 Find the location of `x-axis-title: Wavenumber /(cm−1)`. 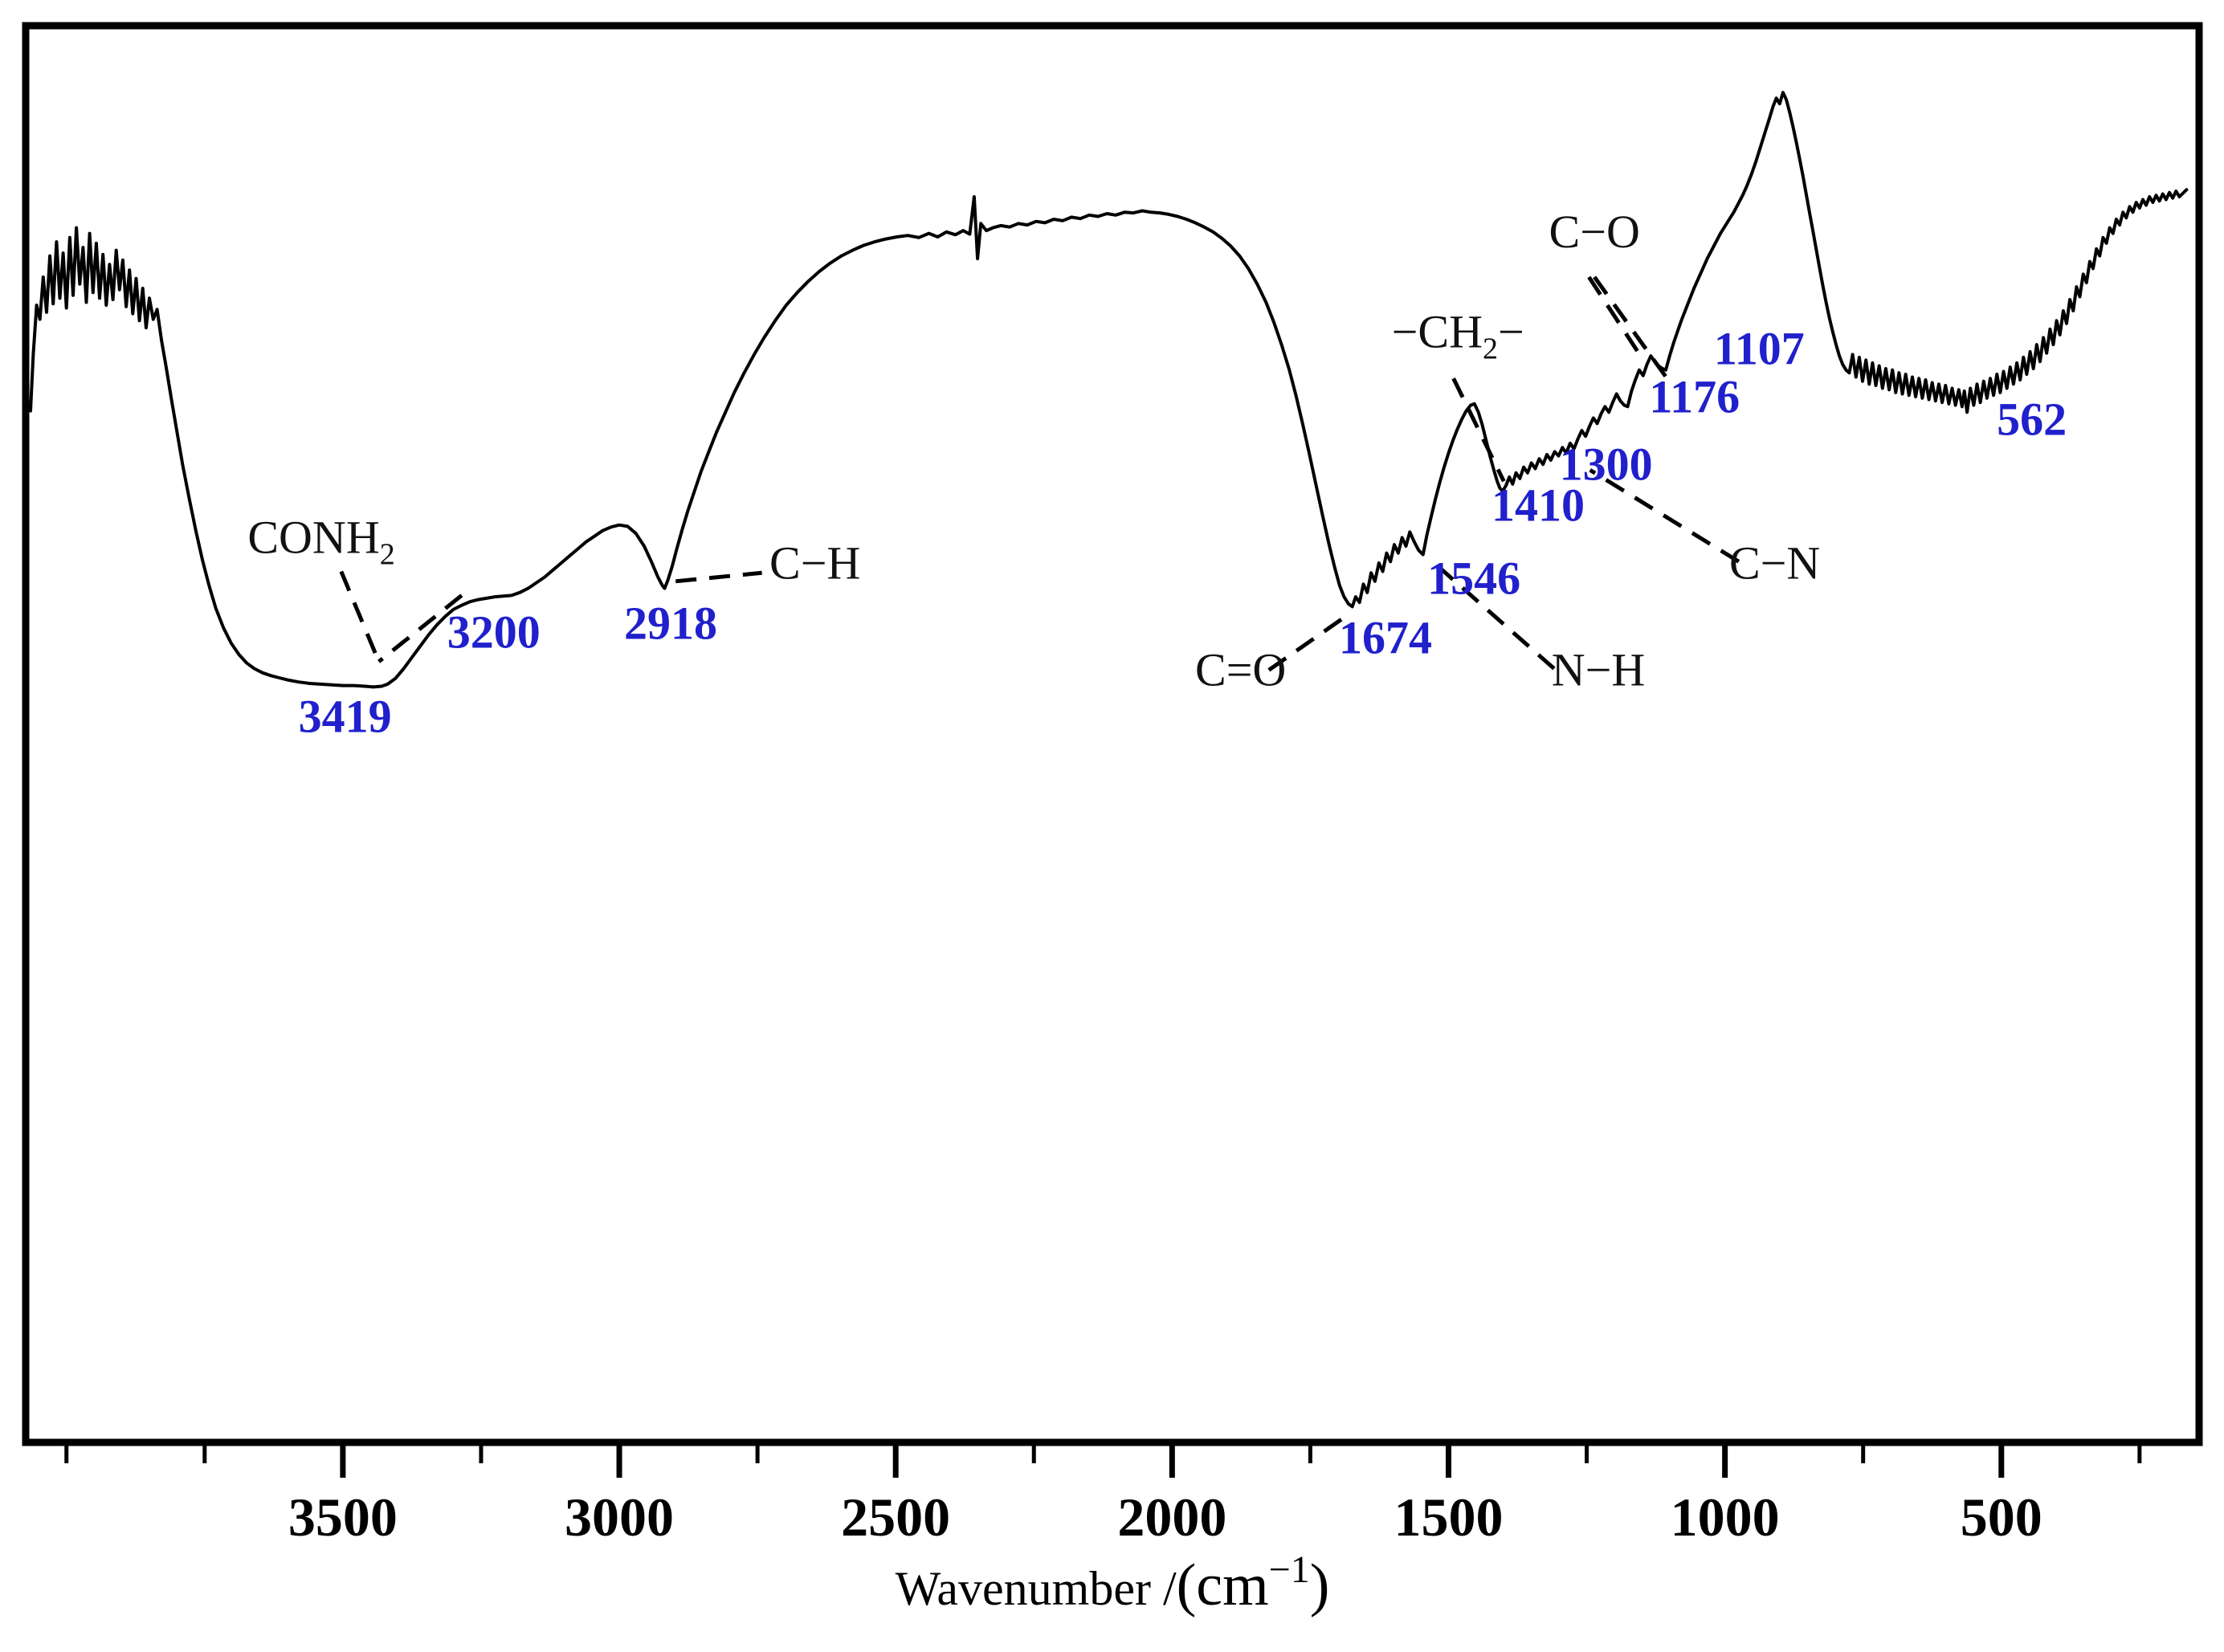

x-axis-title: Wavenumber /(cm−1) is located at coordinates (1113, 1583).